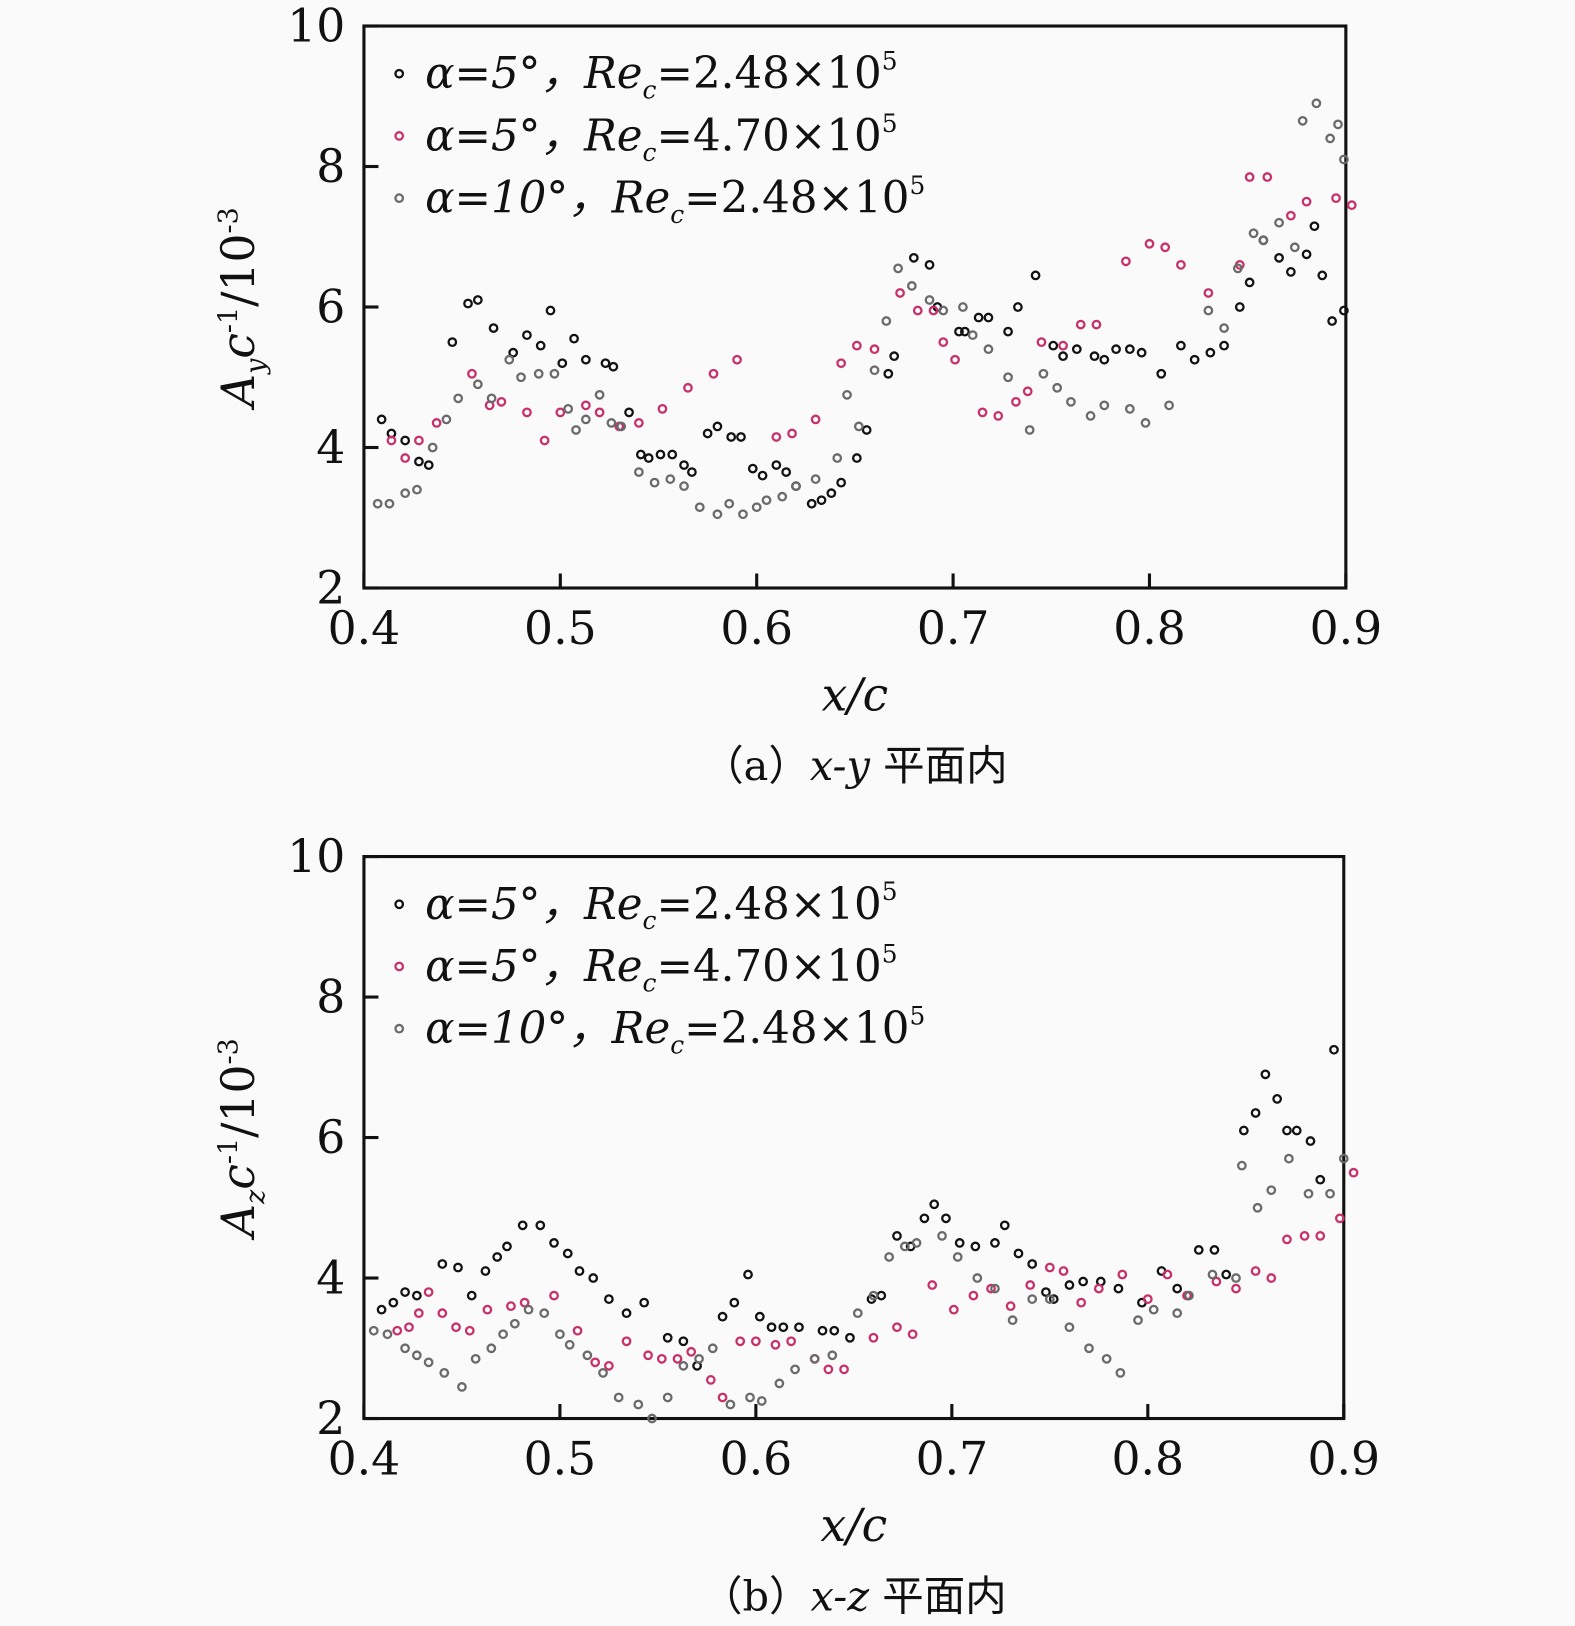  What do you see at coordinates (890, 953) in the screenshot?
I see `legend-exp: 5` at bounding box center [890, 953].